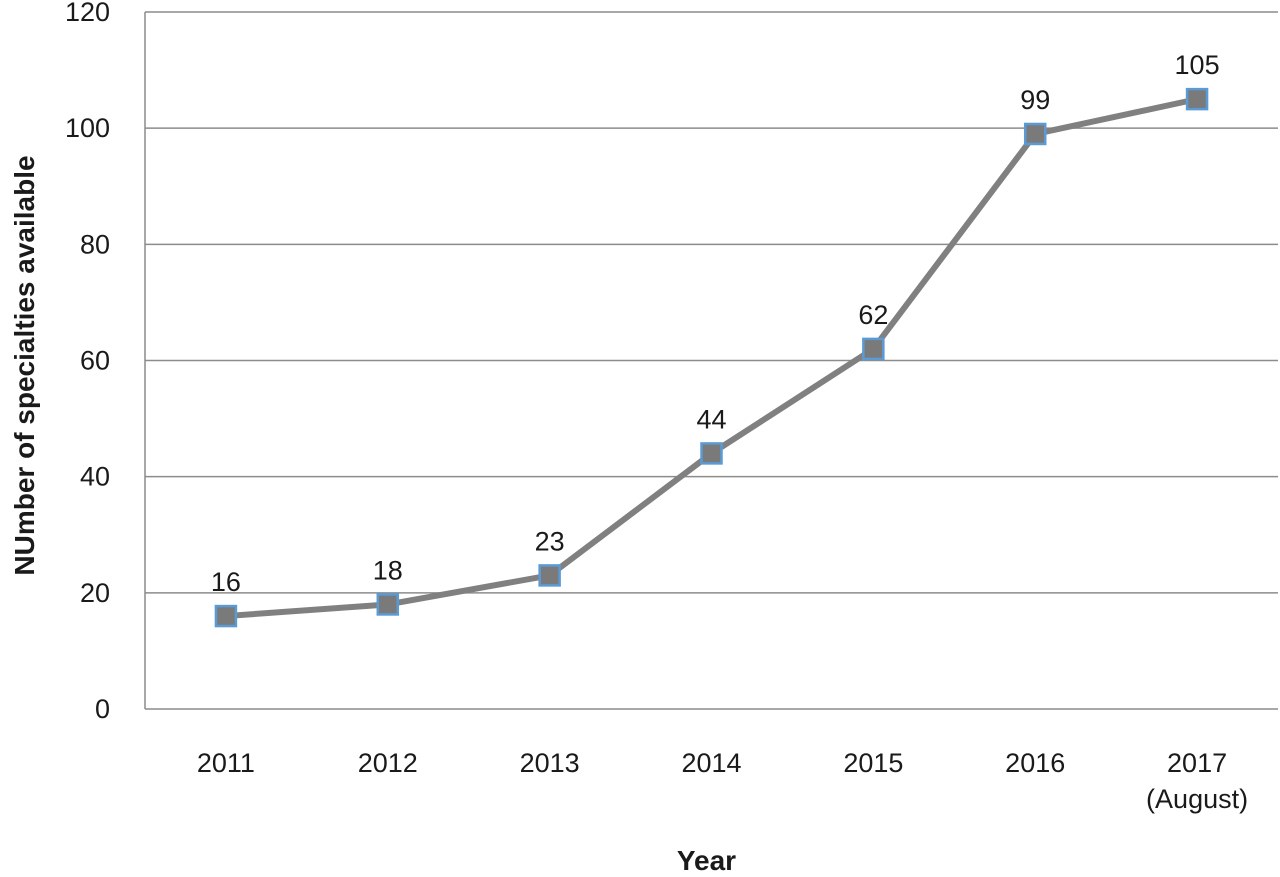  Describe the element at coordinates (711, 419) in the screenshot. I see `data-label: 44` at that location.